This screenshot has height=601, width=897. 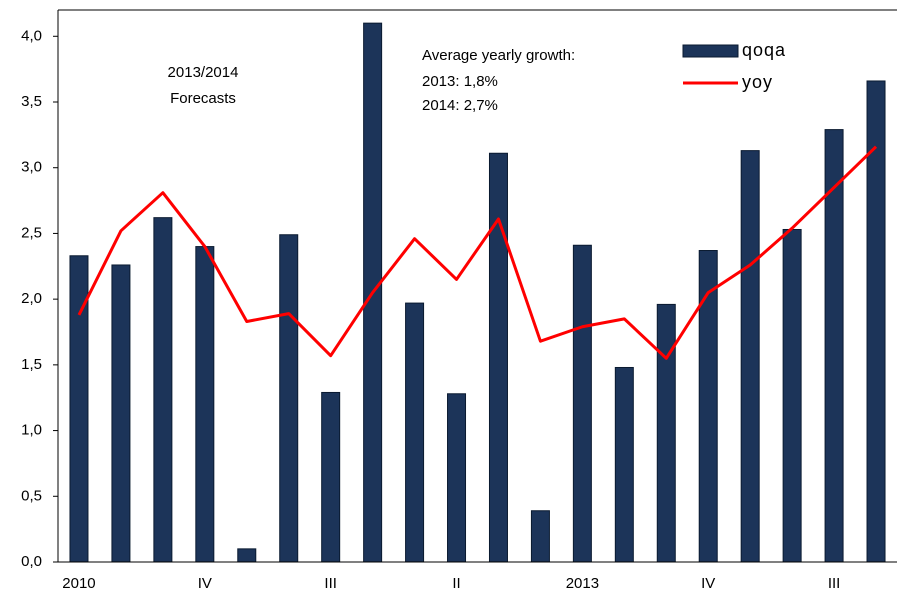 I want to click on x-tick-label: 2013, so click(x=582, y=583).